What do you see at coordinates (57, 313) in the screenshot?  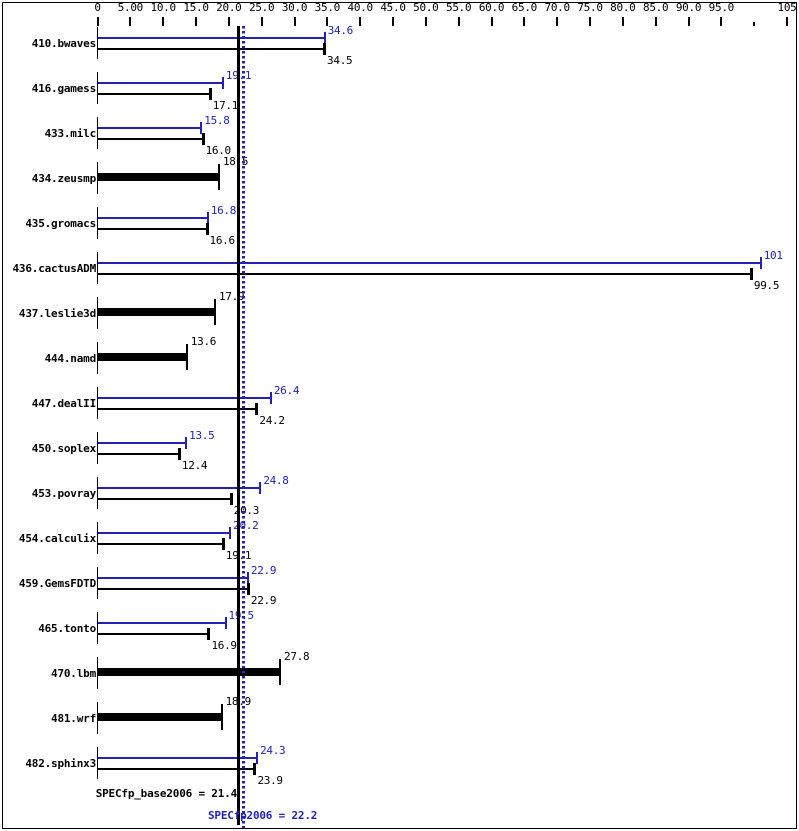 I see `benchmark-label: 437.leslie3d` at bounding box center [57, 313].